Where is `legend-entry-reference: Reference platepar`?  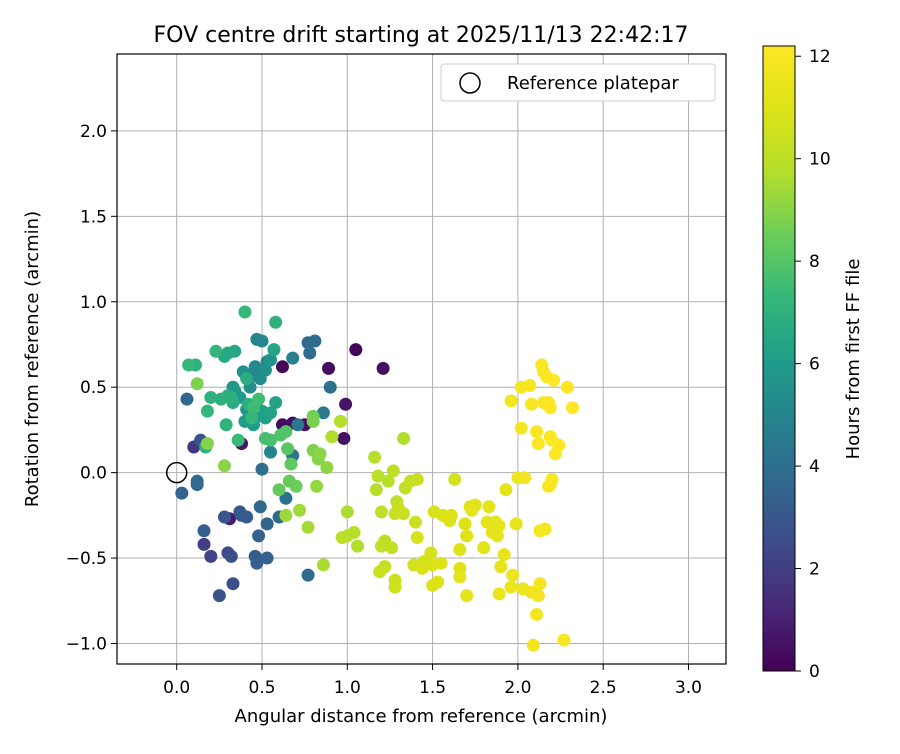
legend-entry-reference: Reference platepar is located at coordinates (593, 83).